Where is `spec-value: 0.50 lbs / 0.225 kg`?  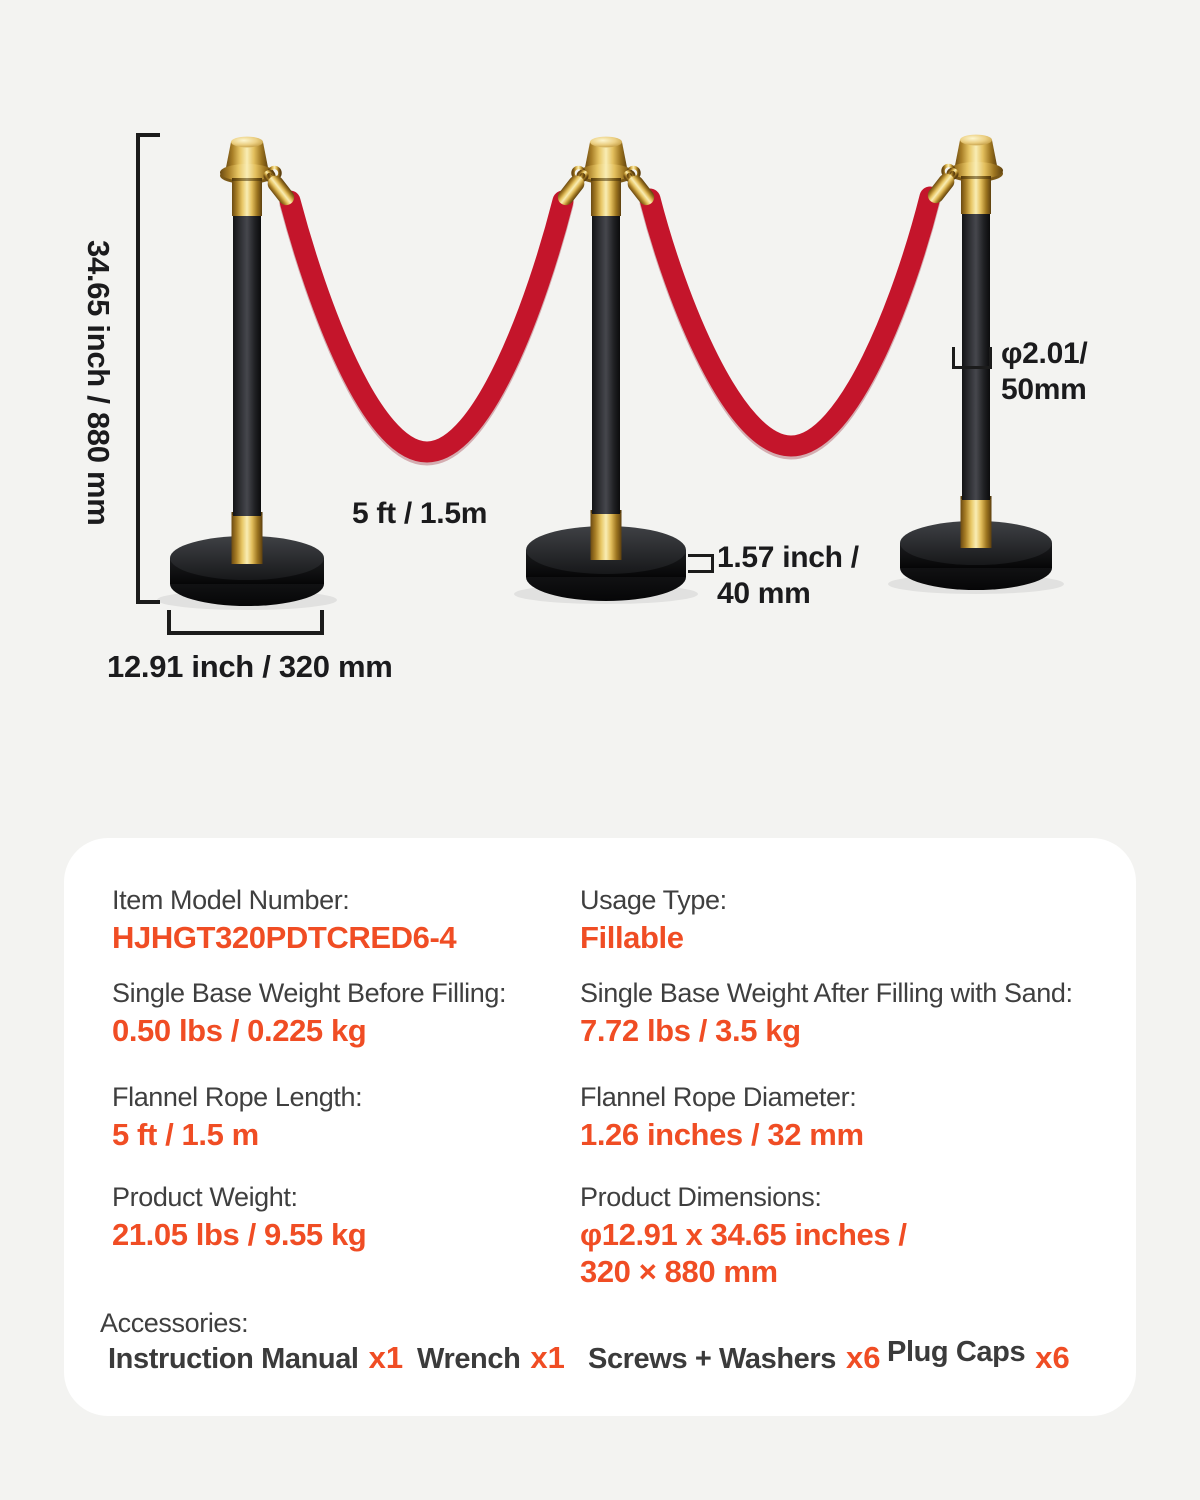
spec-value: 0.50 lbs / 0.225 kg is located at coordinates (239, 1030).